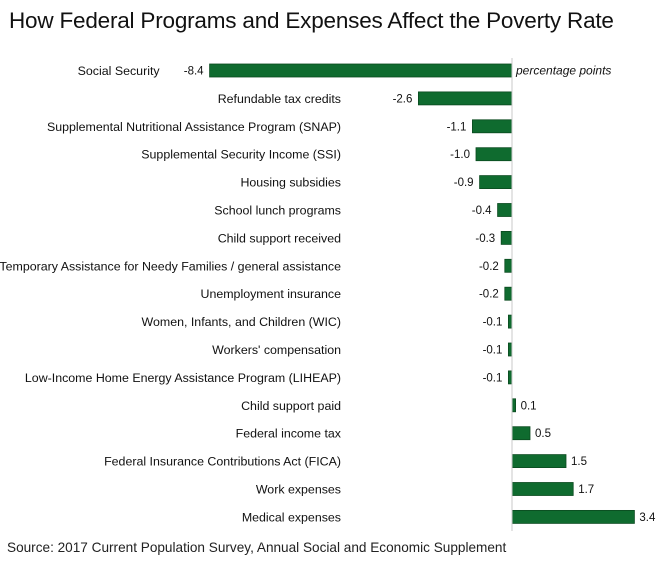 The image size is (660, 569). What do you see at coordinates (289, 434) in the screenshot?
I see `category-label: Federal income tax` at bounding box center [289, 434].